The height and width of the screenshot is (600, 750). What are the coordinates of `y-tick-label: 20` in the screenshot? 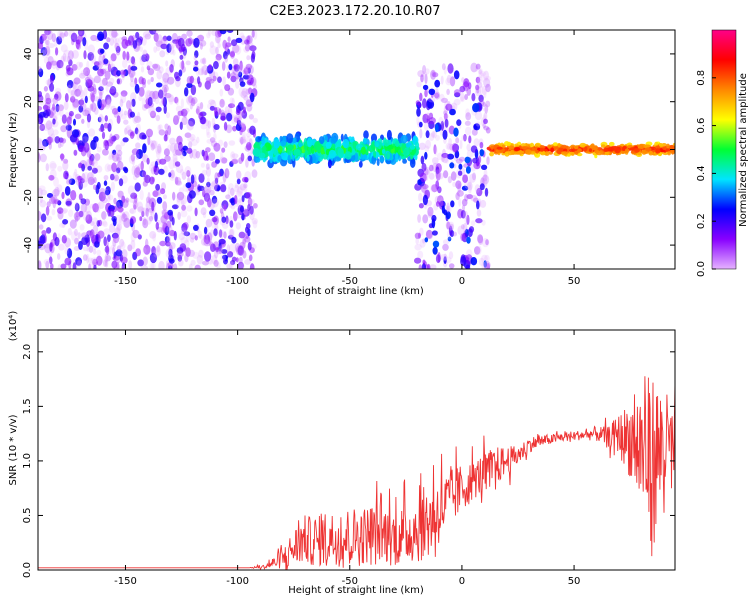 It's located at (28, 101).